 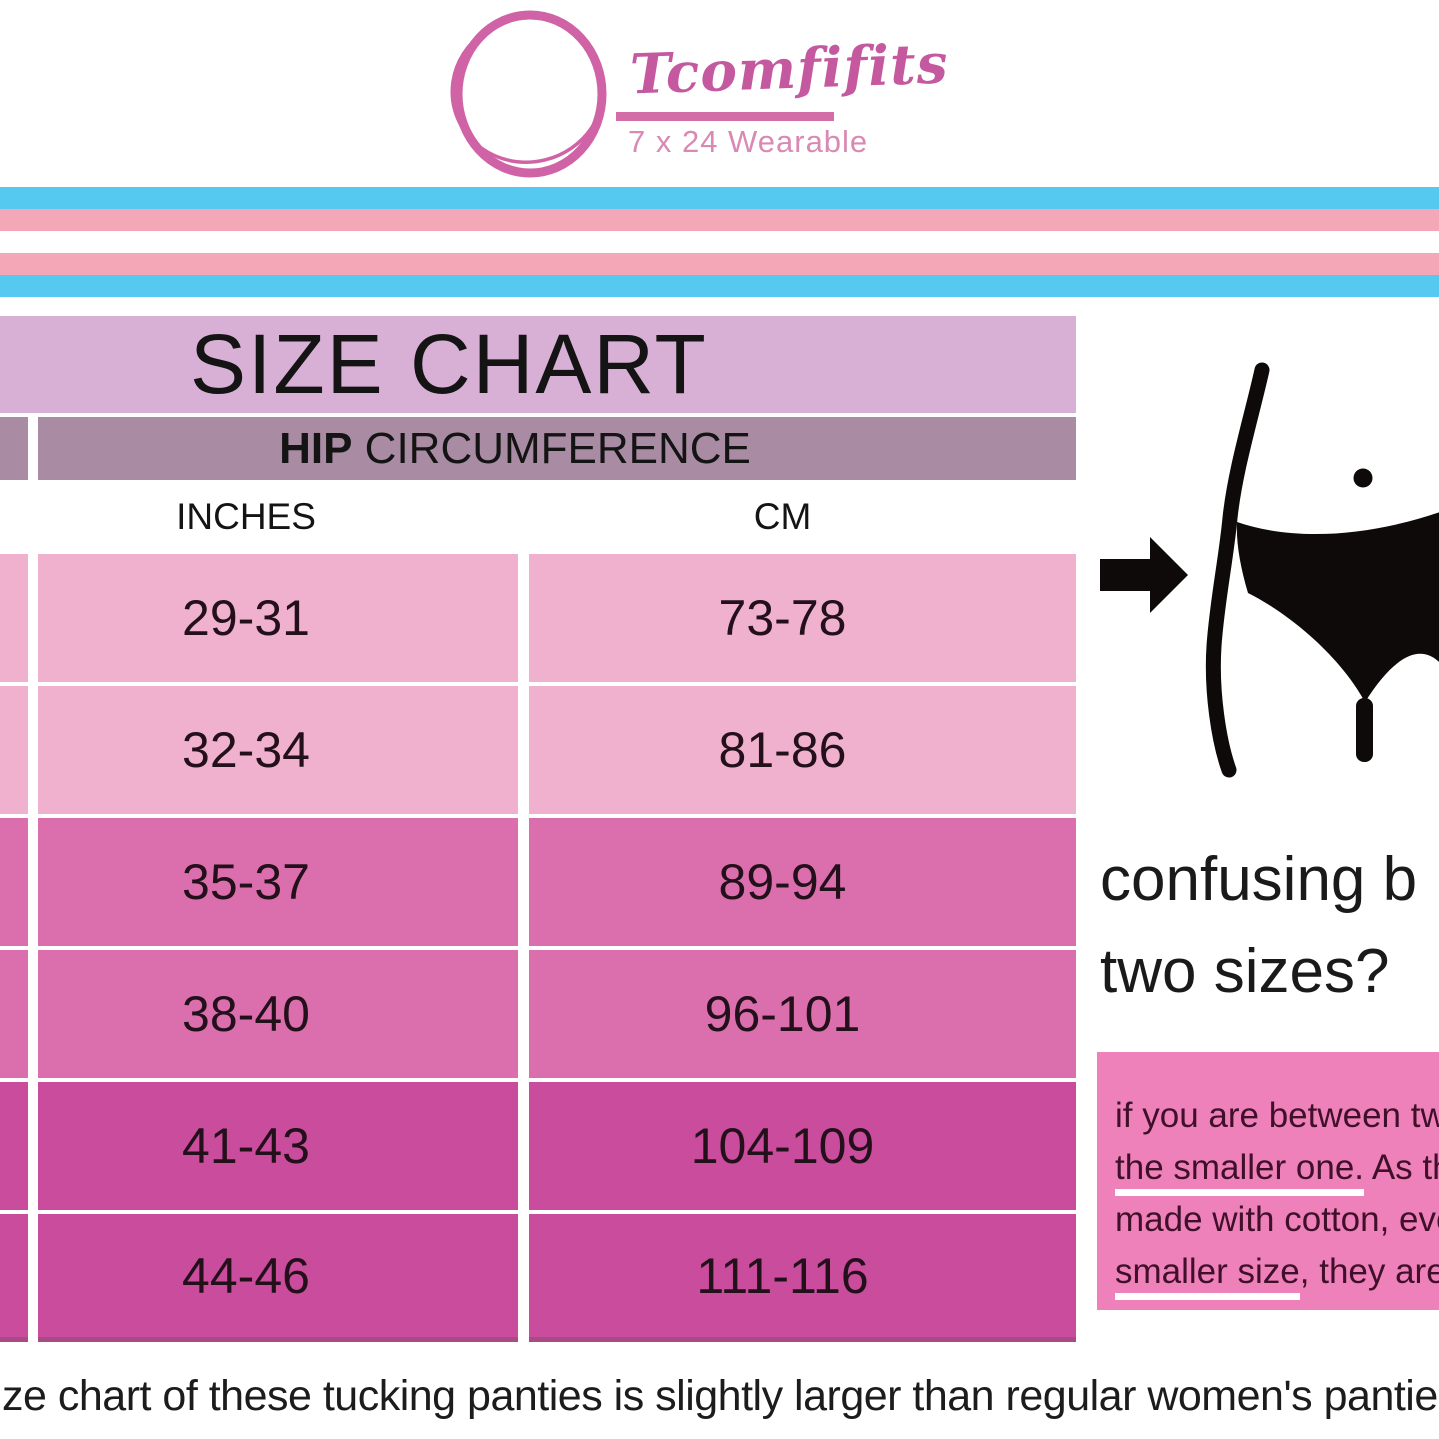 I want to click on advice-underlined-2: smaller size, so click(x=1207, y=1276).